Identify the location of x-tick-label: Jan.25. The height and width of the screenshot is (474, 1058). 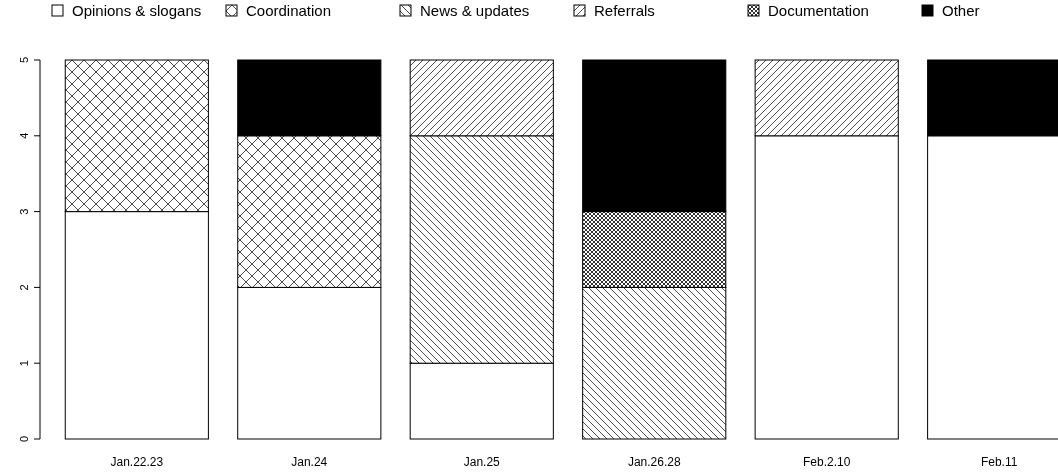
(482, 462).